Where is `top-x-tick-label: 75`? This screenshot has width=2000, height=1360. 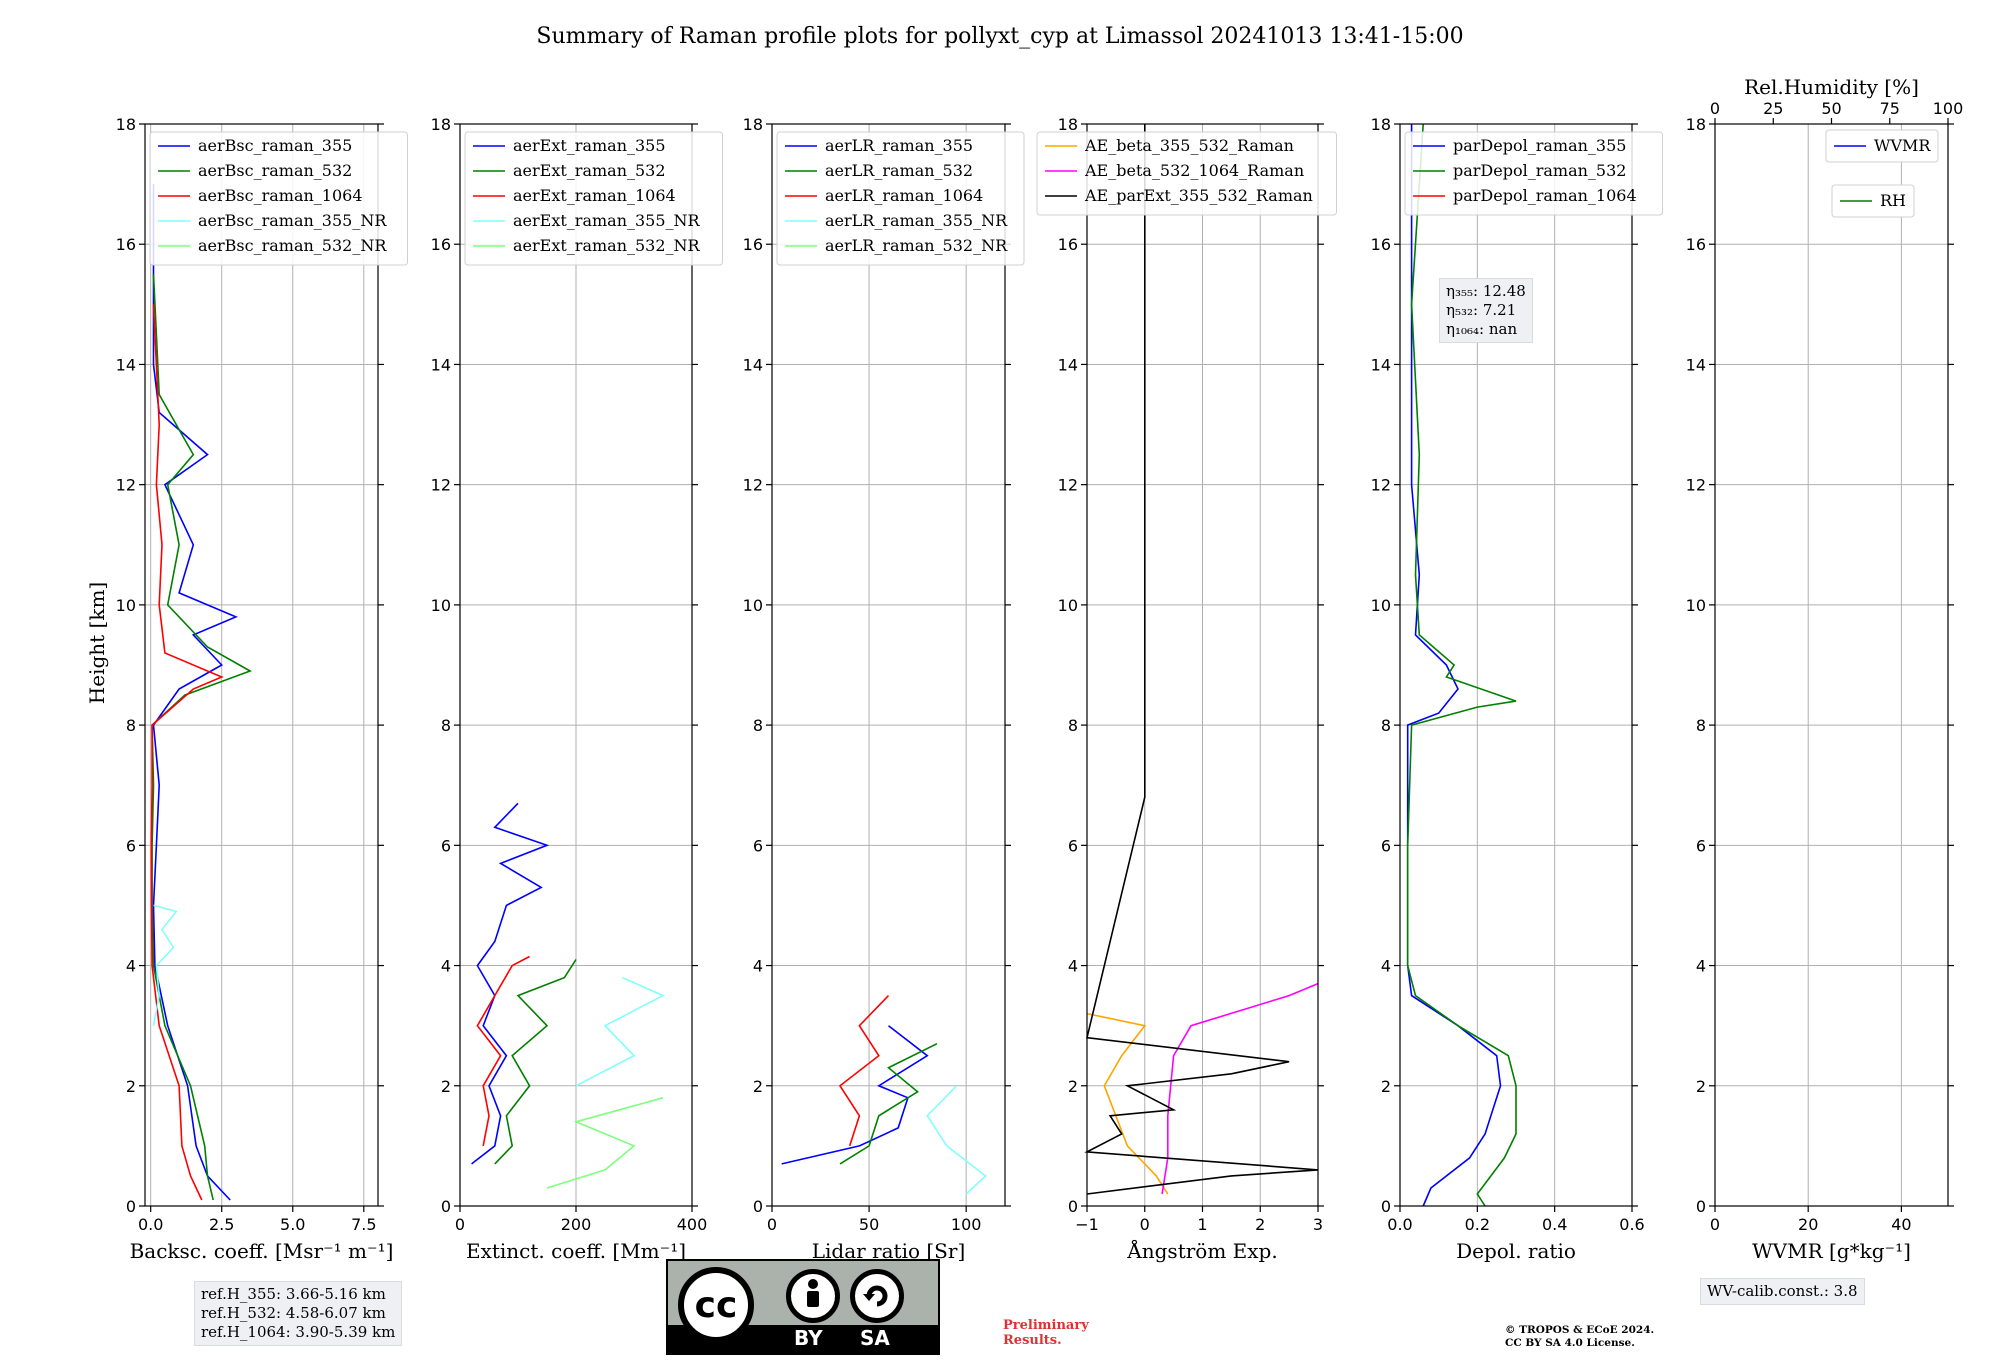
top-x-tick-label: 75 is located at coordinates (1890, 108).